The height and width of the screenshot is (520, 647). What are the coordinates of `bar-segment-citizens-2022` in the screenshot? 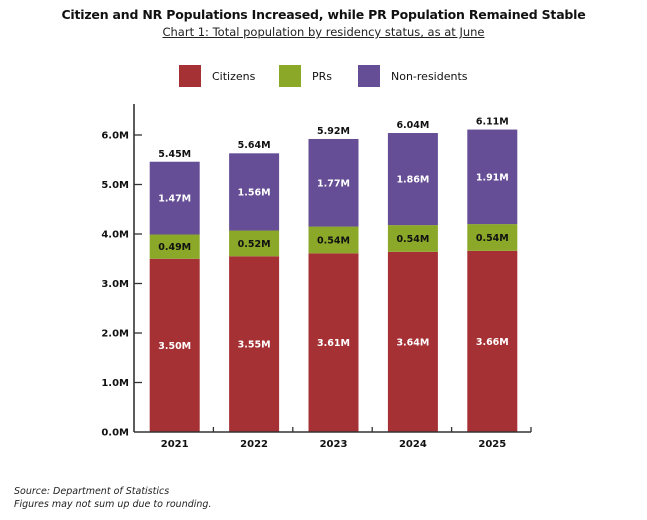 It's located at (254, 344).